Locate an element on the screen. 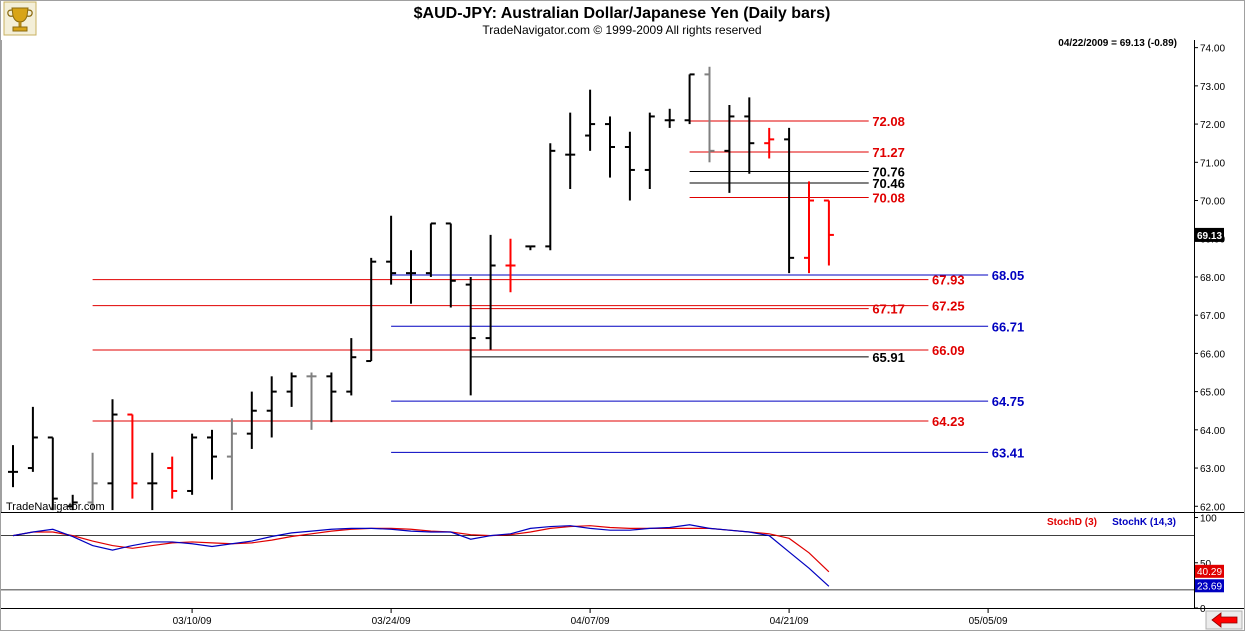  last-price-value: 69.13 is located at coordinates (1209, 236).